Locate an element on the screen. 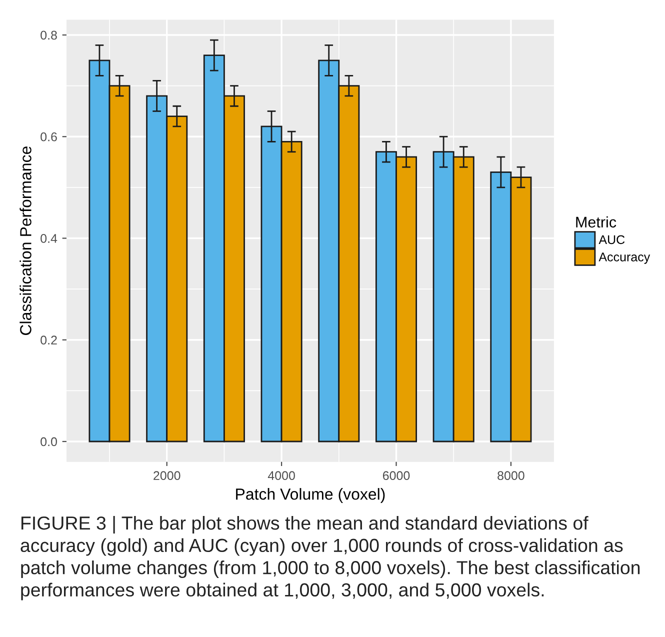  x-tick-label: 8000 is located at coordinates (511, 475).